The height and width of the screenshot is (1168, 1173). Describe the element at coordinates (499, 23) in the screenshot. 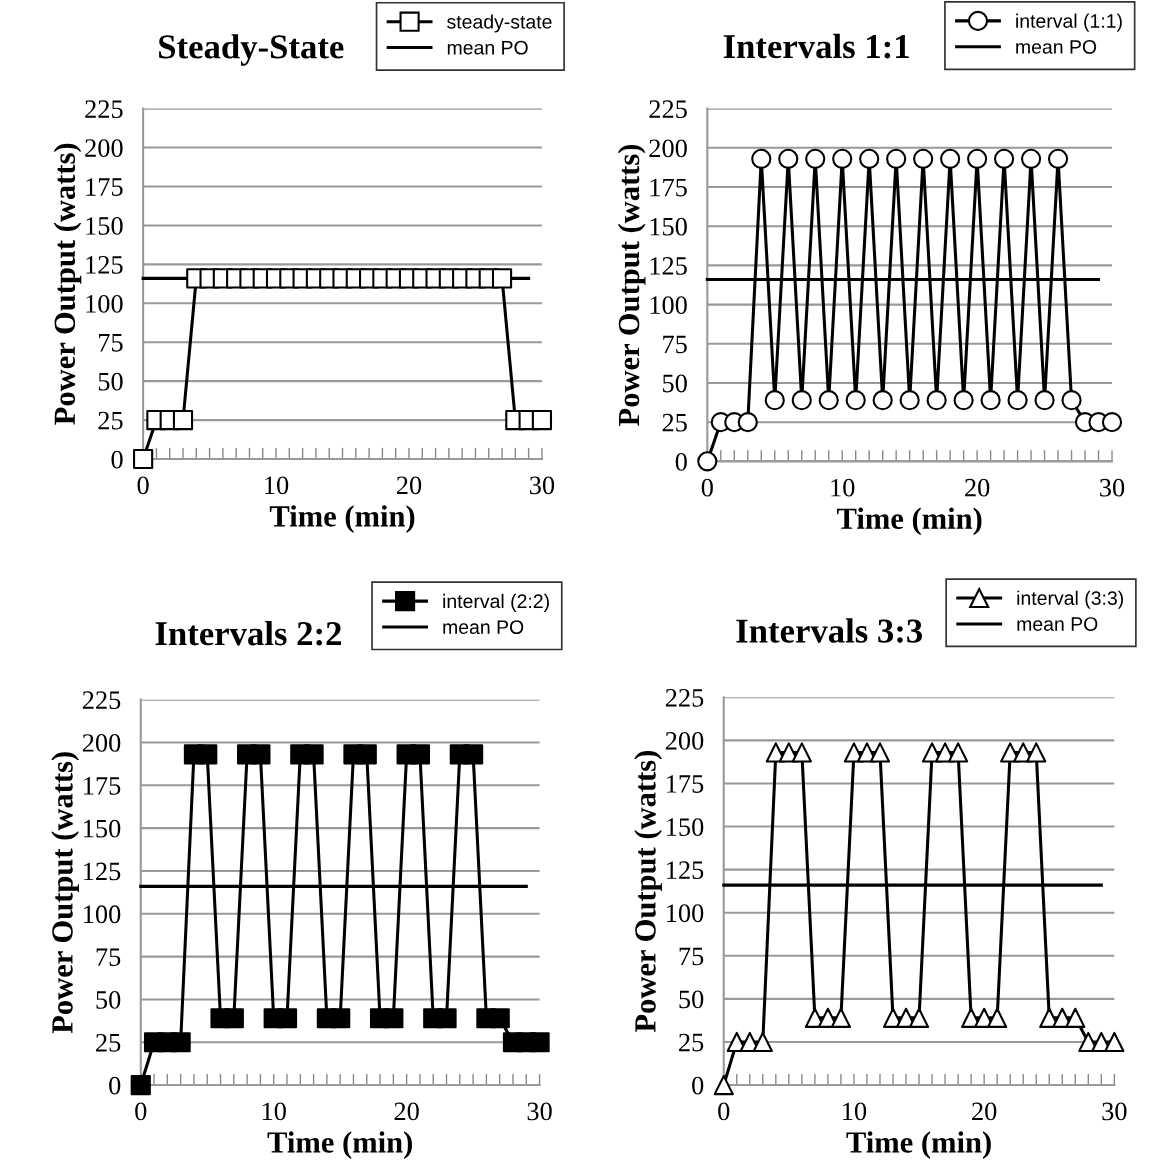

I see `legend-label: steady-state` at that location.